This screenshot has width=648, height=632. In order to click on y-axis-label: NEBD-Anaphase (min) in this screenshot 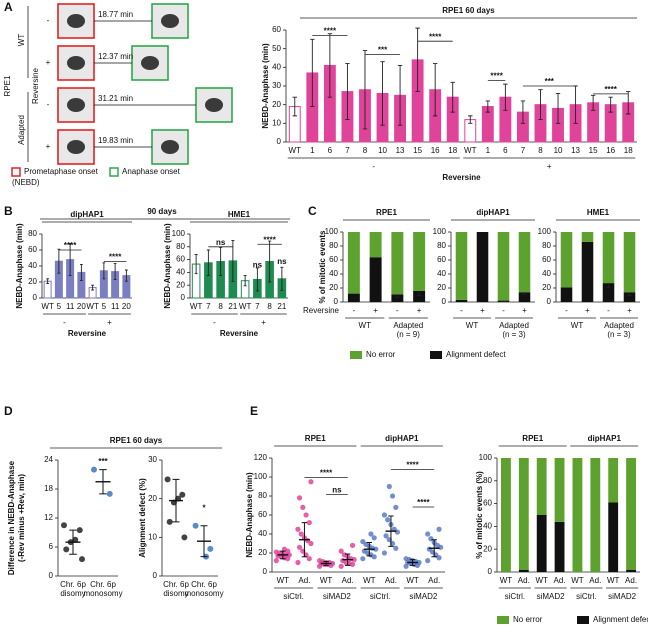, I will do `click(249, 515)`.